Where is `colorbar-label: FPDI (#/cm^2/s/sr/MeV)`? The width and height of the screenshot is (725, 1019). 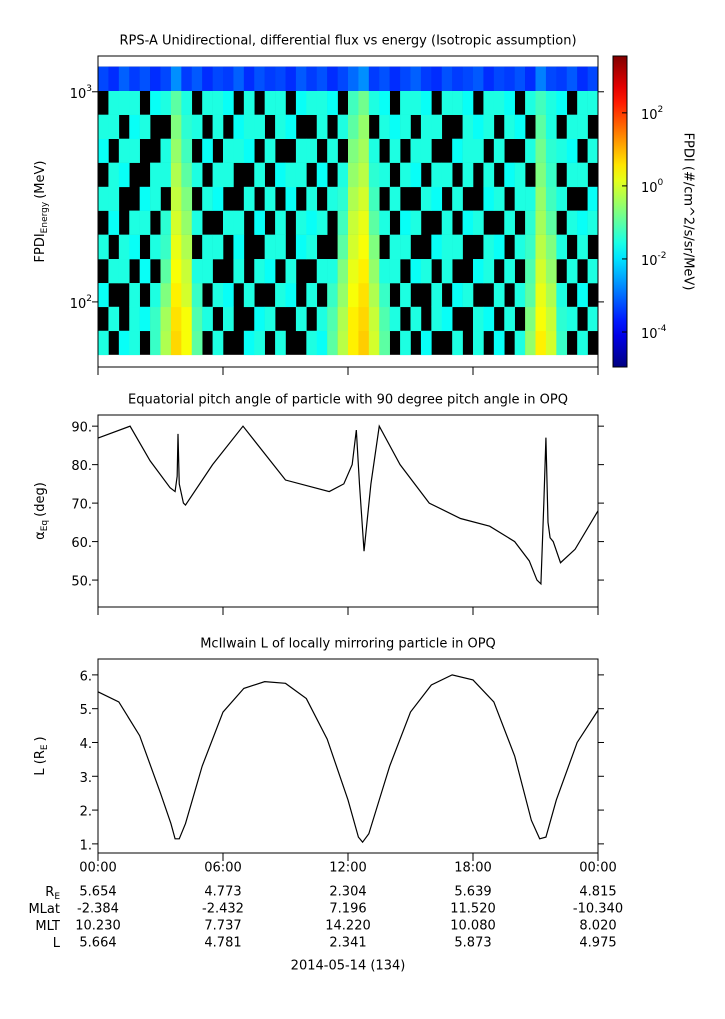
colorbar-label: FPDI (#/cm^2/s/sr/MeV) is located at coordinates (688, 212).